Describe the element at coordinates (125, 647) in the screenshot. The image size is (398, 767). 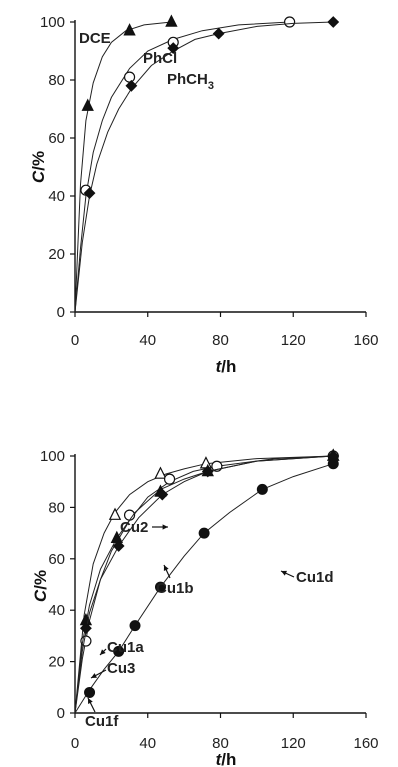
I see `label-cu1a: Cu1a` at that location.